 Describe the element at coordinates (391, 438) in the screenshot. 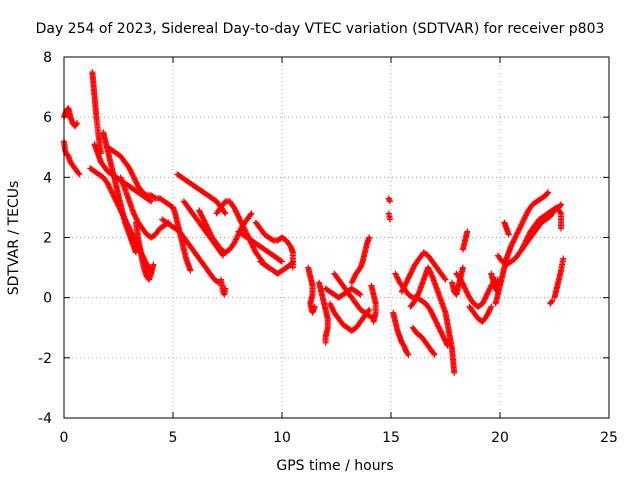

I see `x-tick-label: 15` at that location.